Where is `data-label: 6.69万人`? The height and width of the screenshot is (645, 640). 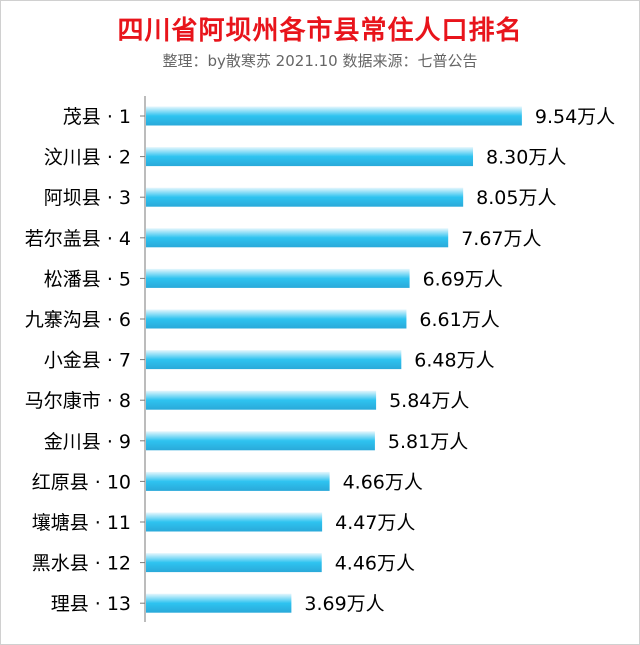 data-label: 6.69万人 is located at coordinates (463, 279).